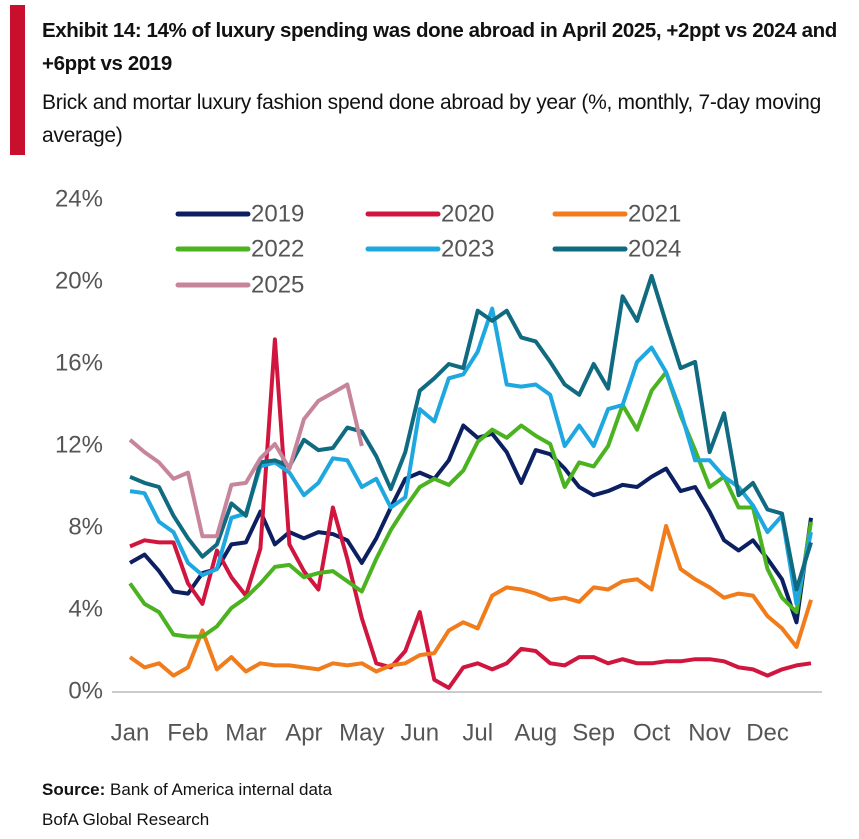  What do you see at coordinates (361, 732) in the screenshot?
I see `x-tick-label: May` at bounding box center [361, 732].